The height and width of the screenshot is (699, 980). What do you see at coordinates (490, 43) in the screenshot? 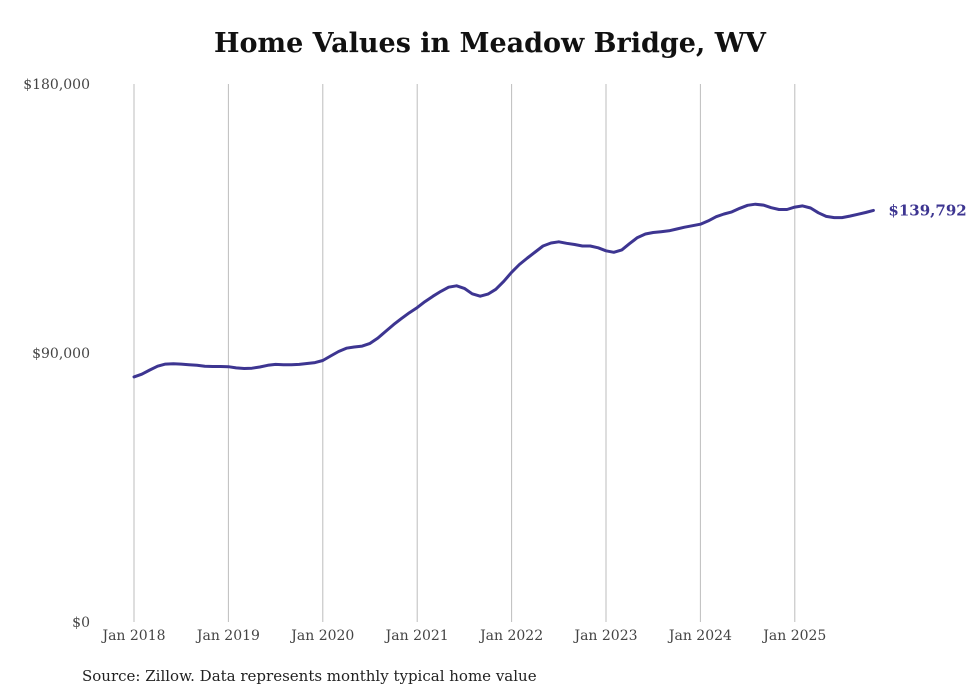
I see `chart-title: Home Values in Meadow Bridge, WV` at bounding box center [490, 43].